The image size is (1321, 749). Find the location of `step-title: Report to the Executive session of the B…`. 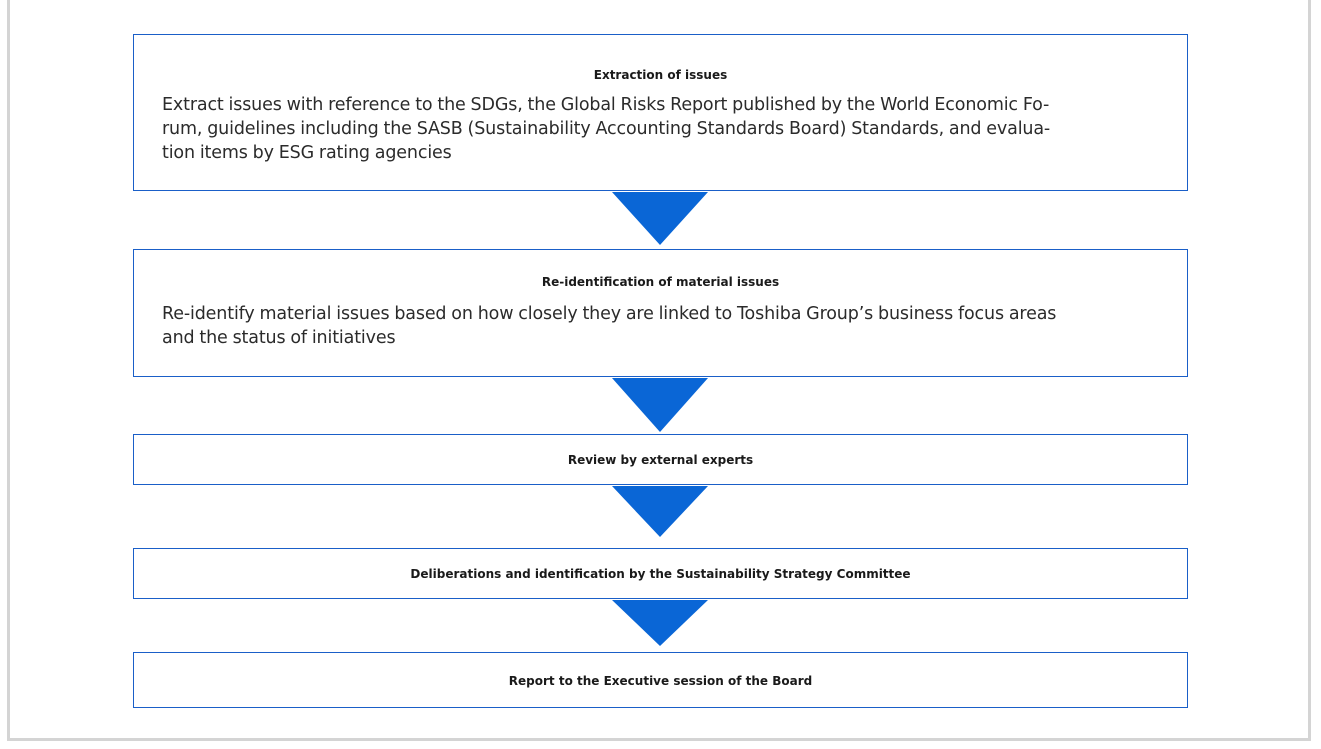

step-title: Report to the Executive session of the B… is located at coordinates (660, 681).